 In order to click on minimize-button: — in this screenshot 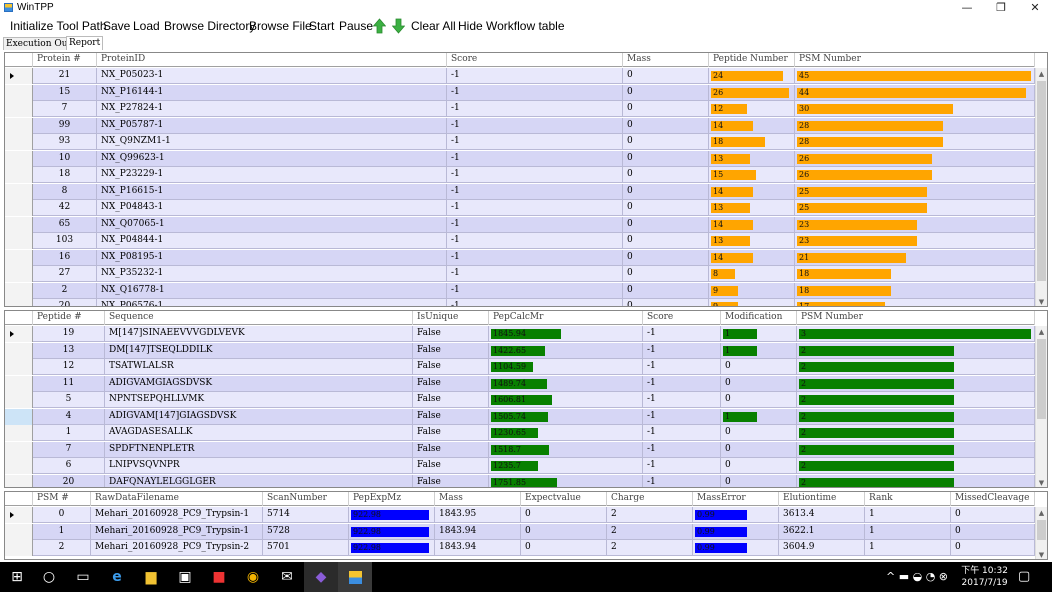, I will do `click(967, 7)`.